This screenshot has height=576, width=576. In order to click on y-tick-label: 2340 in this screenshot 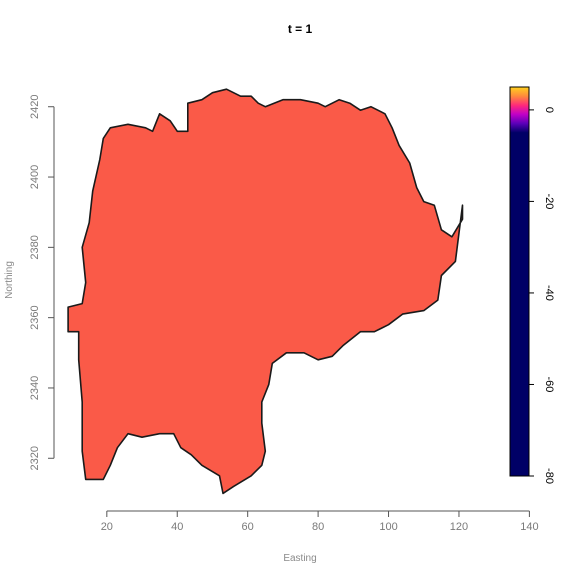, I will do `click(35, 388)`.